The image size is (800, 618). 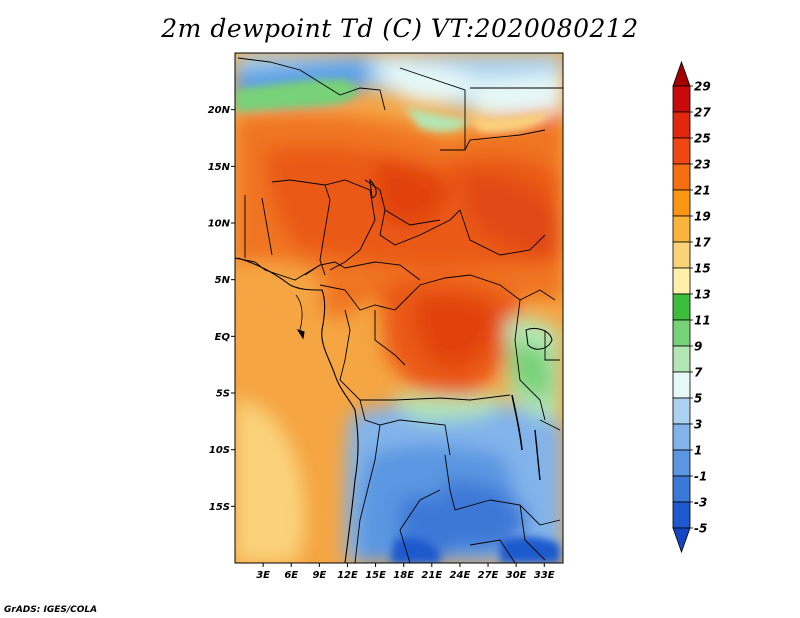 I want to click on colorbar-label: 7, so click(x=698, y=373).